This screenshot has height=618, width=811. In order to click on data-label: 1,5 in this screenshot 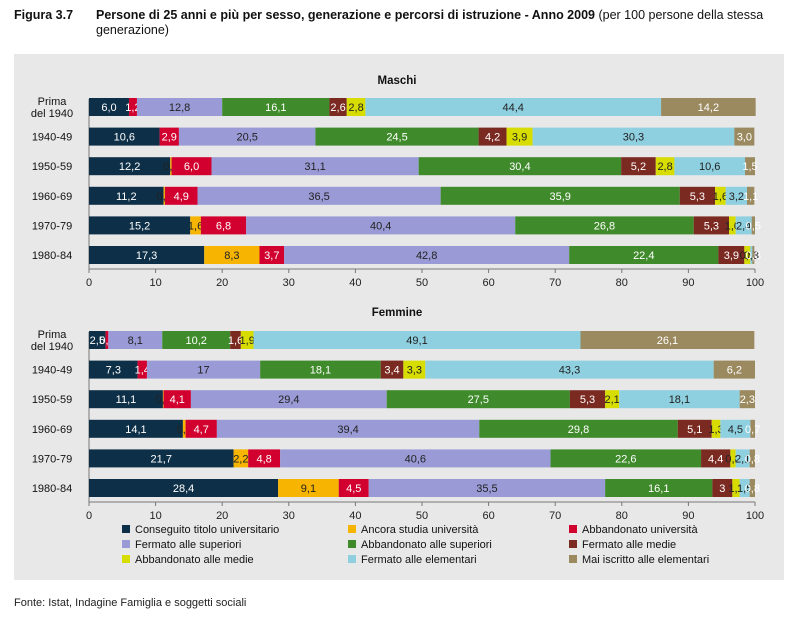, I will do `click(744, 489)`.